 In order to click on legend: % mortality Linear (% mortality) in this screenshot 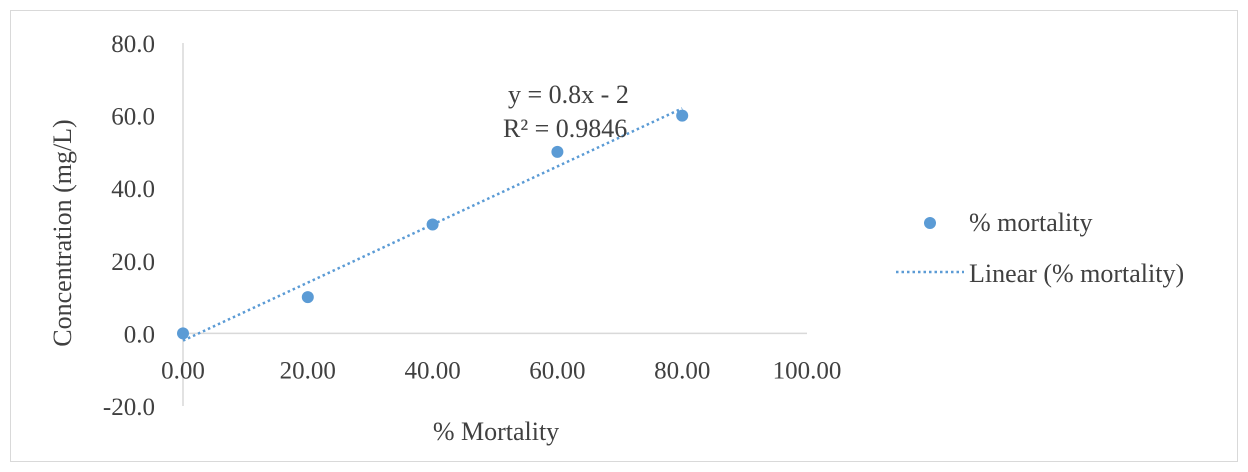, I will do `click(1040, 248)`.